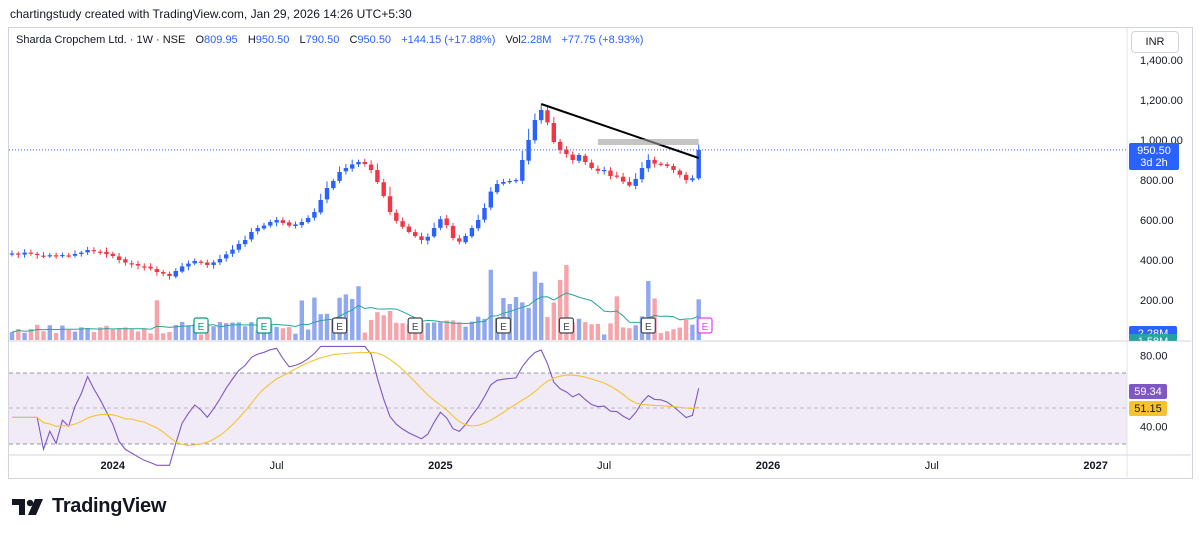 The width and height of the screenshot is (1200, 535). What do you see at coordinates (355, 302) in the screenshot?
I see `volume-layer` at bounding box center [355, 302].